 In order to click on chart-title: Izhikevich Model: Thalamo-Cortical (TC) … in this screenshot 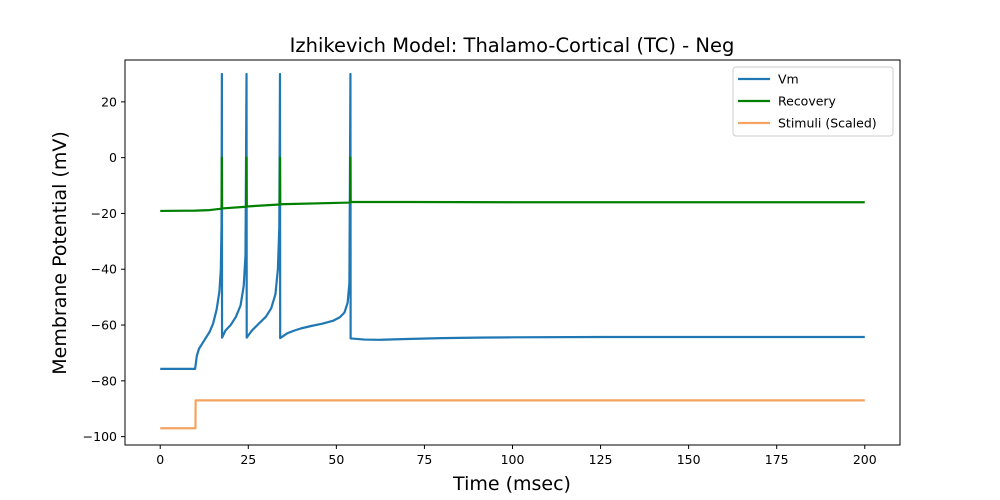, I will do `click(512, 45)`.